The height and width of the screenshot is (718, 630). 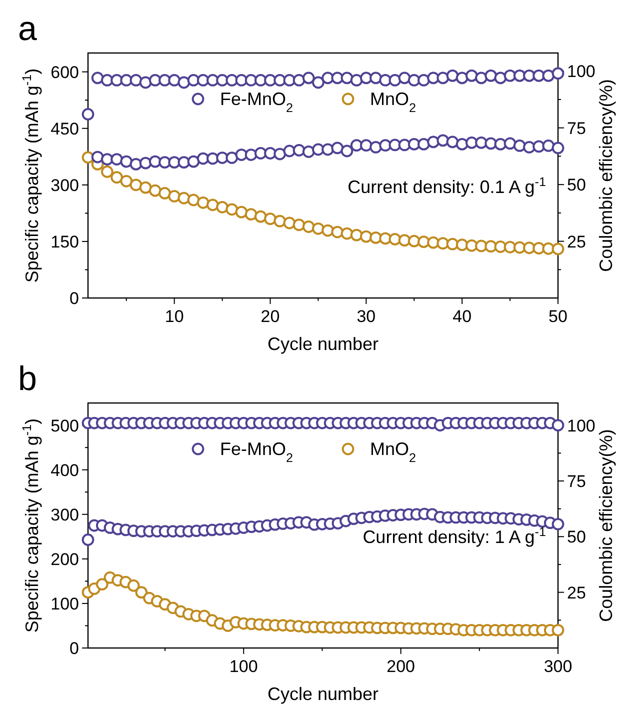 I want to click on y2-tick-label: 75, so click(x=576, y=481).